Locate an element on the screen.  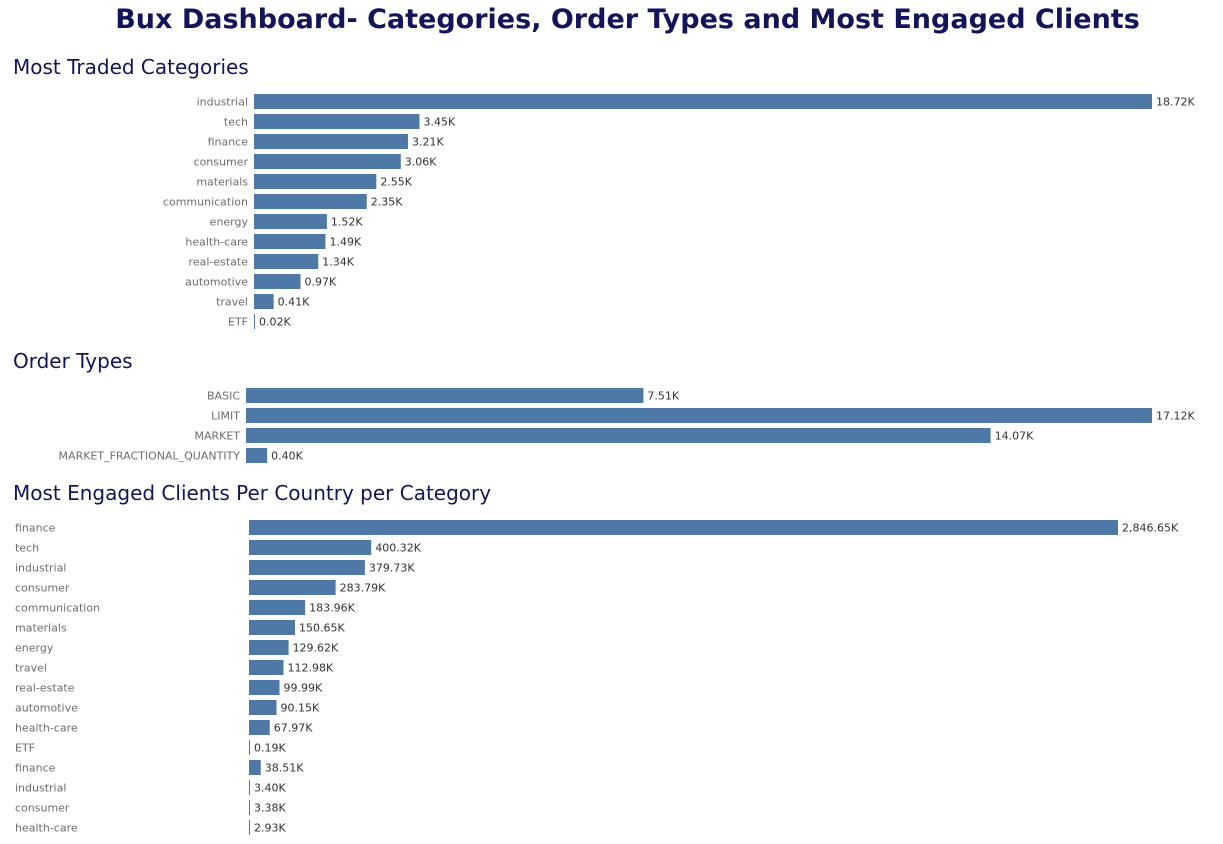
client-category-value-label: 283.79K is located at coordinates (363, 588).